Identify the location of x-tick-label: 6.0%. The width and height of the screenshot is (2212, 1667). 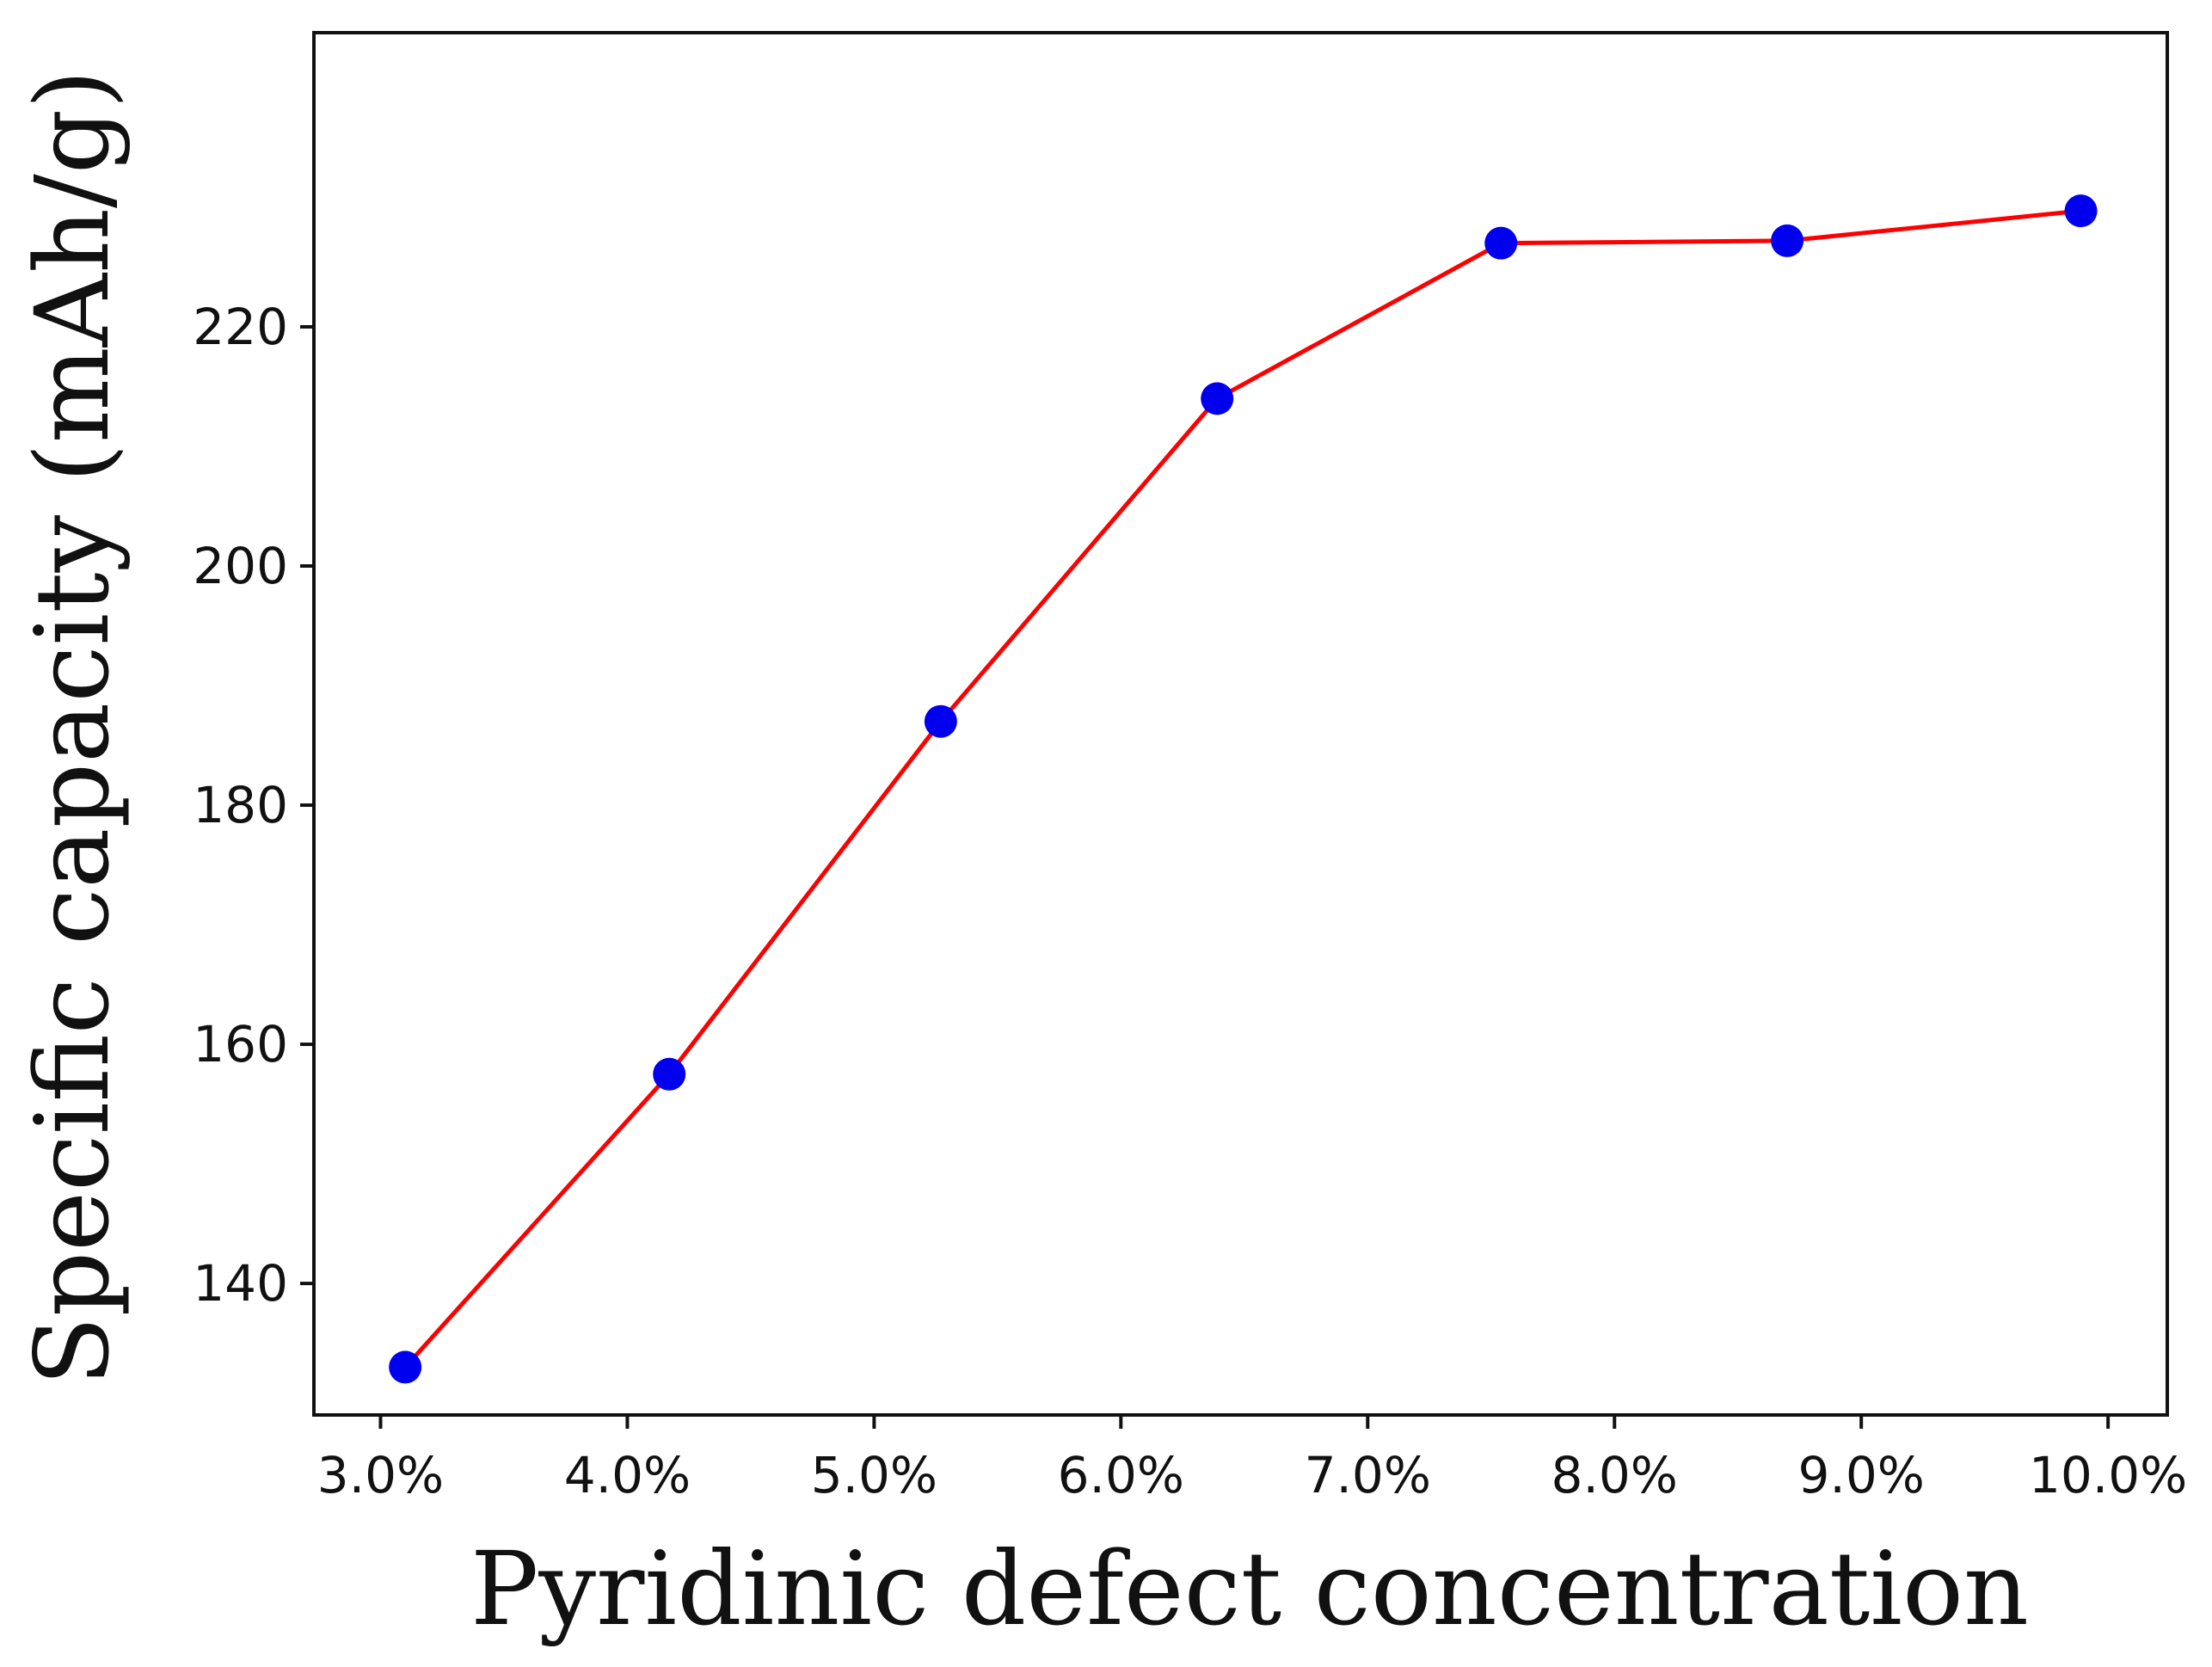
(1121, 1475).